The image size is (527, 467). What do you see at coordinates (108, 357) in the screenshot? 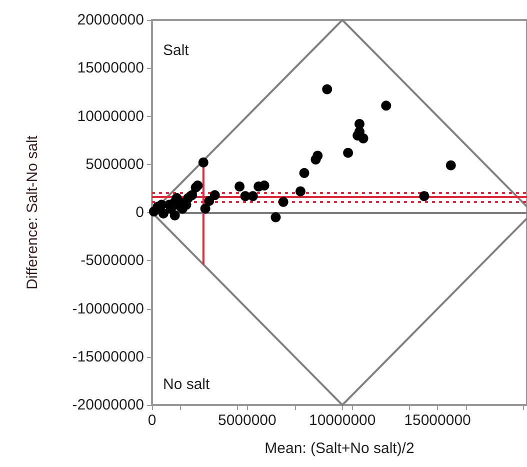
I see `y-tick-label: -15000000` at bounding box center [108, 357].